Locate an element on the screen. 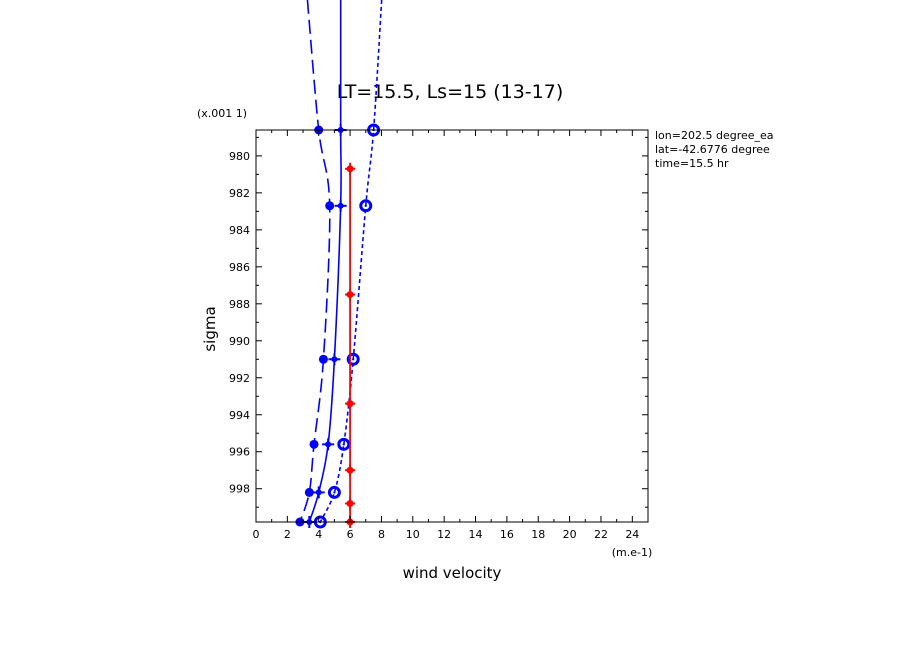  x-tick-label: 22 is located at coordinates (601, 534).